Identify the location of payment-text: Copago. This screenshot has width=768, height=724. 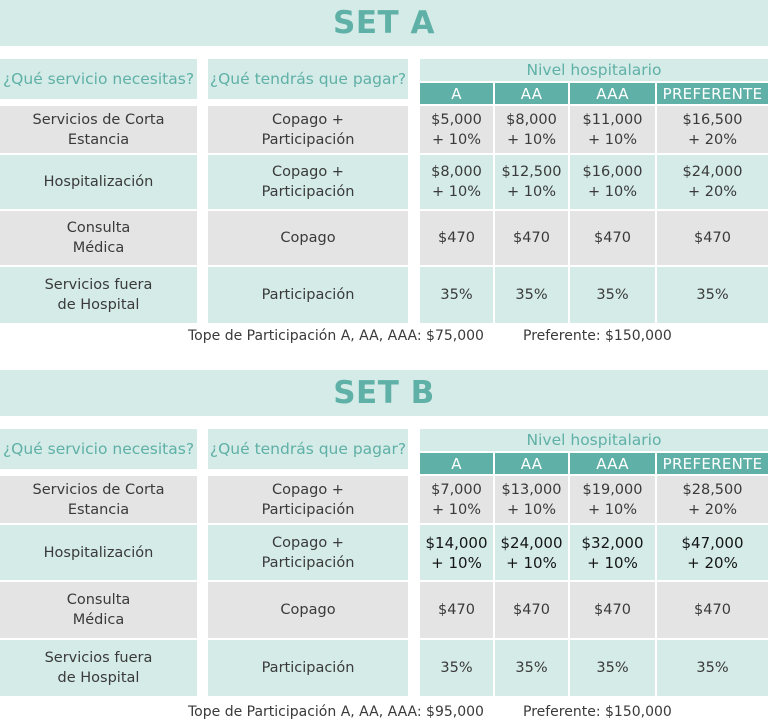
(307, 610).